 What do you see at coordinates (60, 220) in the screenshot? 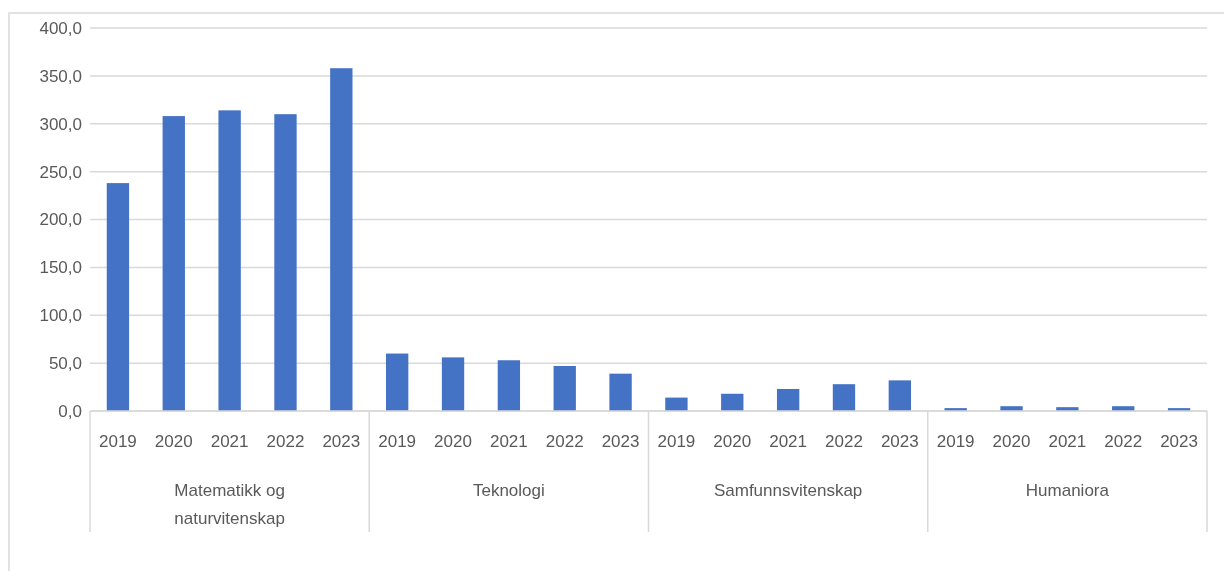
I see `y-tick-label: 200,0` at bounding box center [60, 220].